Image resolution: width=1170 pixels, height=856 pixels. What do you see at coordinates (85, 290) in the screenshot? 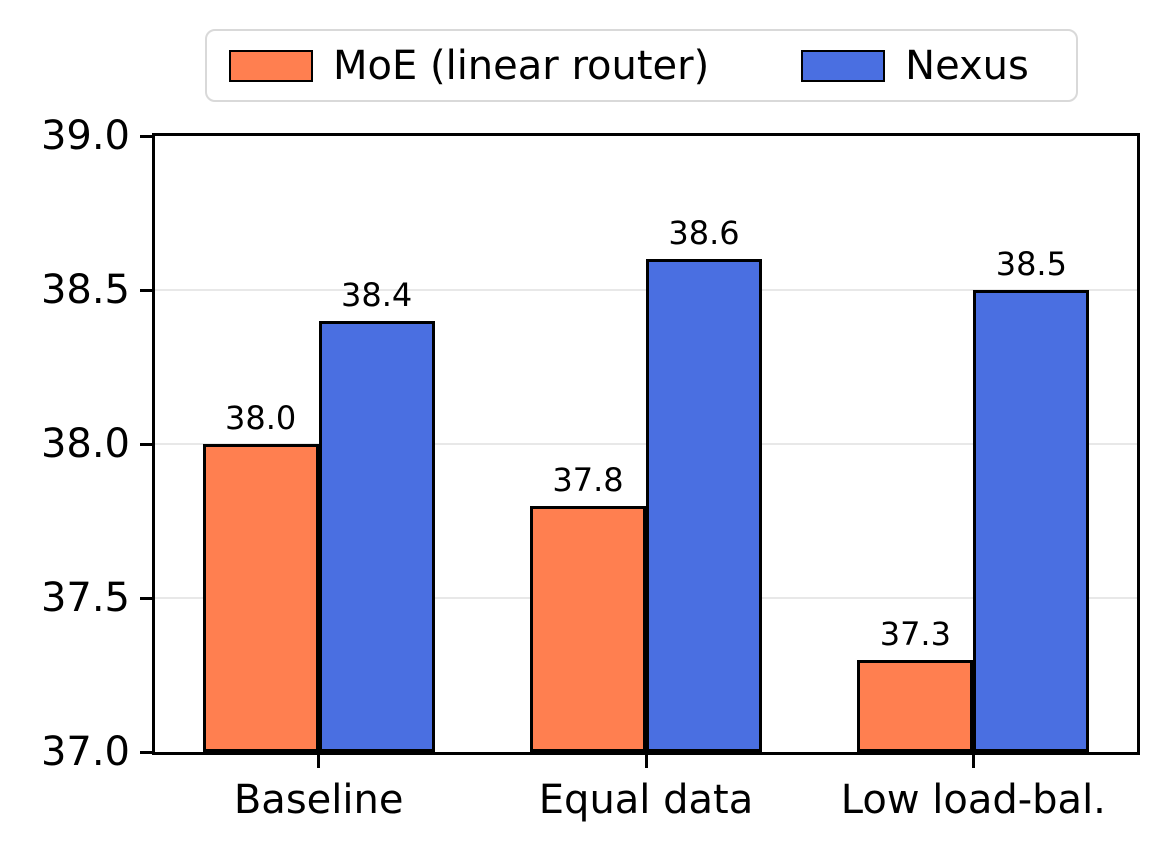
I see `y-tick-label: 38.5` at bounding box center [85, 290].